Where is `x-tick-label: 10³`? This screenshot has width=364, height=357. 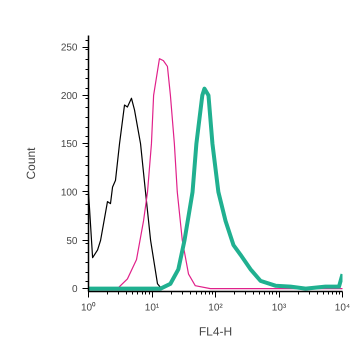
x-tick-label: 10³ is located at coordinates (279, 308).